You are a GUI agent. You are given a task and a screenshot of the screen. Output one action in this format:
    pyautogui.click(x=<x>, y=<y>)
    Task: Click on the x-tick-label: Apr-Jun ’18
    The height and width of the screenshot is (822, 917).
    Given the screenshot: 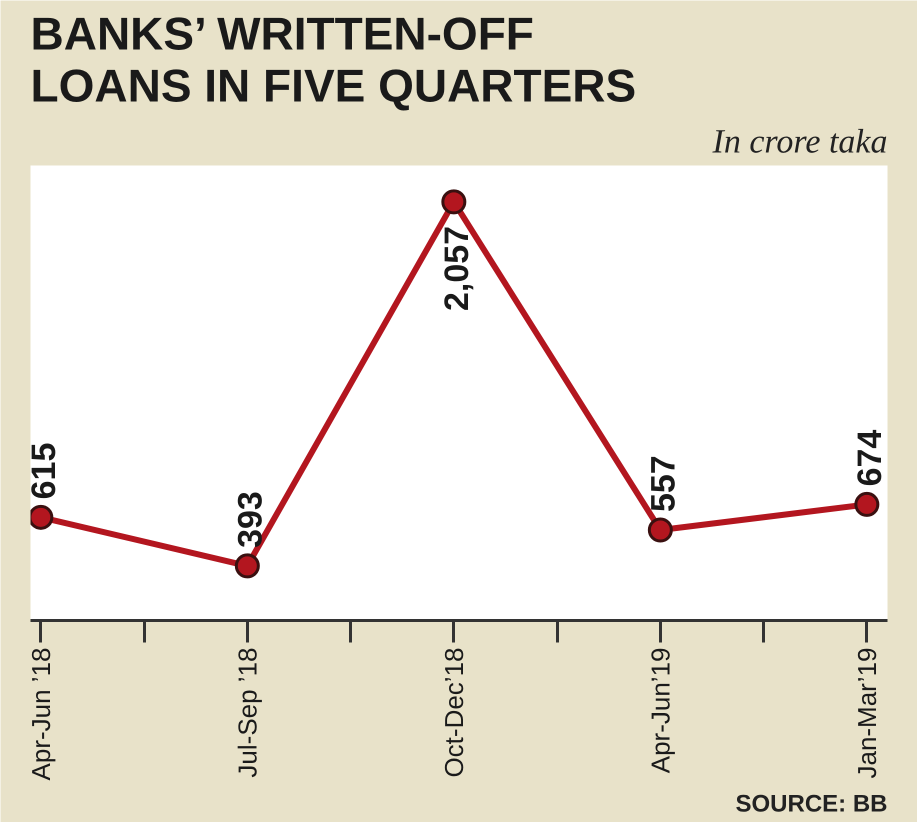 What is the action you would take?
    pyautogui.click(x=41, y=713)
    